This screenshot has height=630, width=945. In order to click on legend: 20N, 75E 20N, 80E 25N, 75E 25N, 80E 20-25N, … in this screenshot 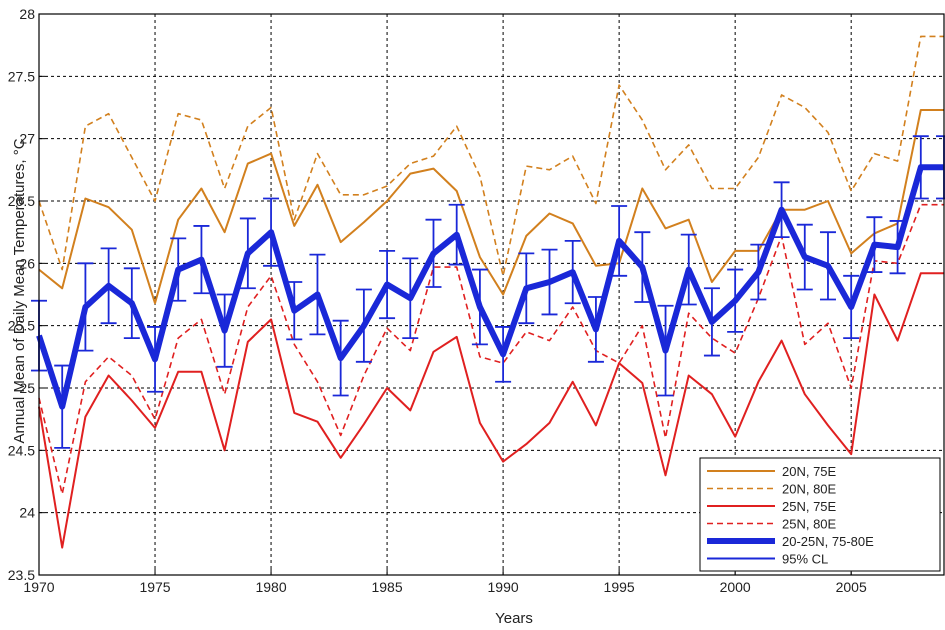, I will do `click(820, 514)`.